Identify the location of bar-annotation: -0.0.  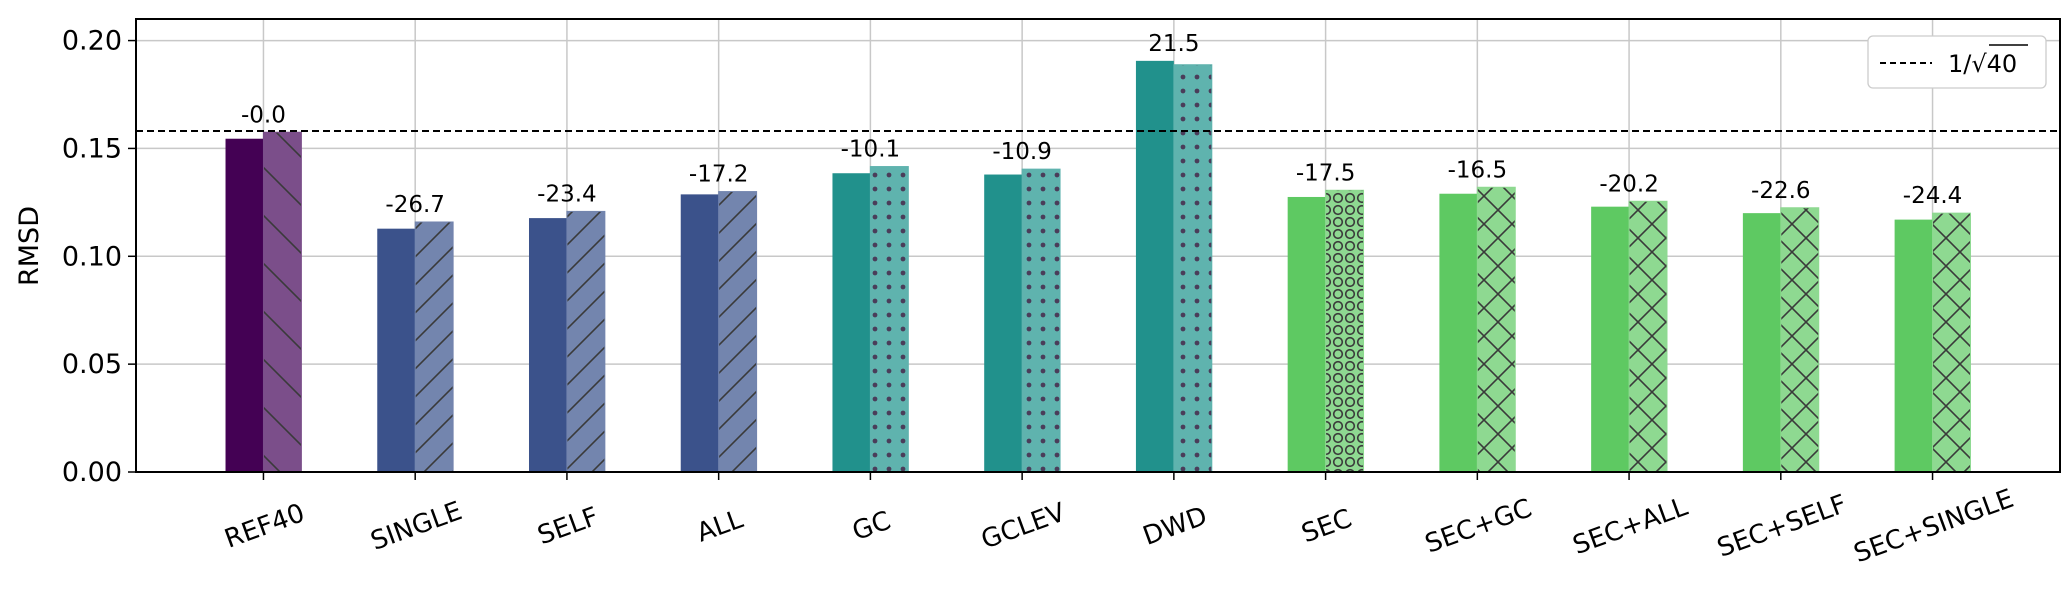
(263, 115).